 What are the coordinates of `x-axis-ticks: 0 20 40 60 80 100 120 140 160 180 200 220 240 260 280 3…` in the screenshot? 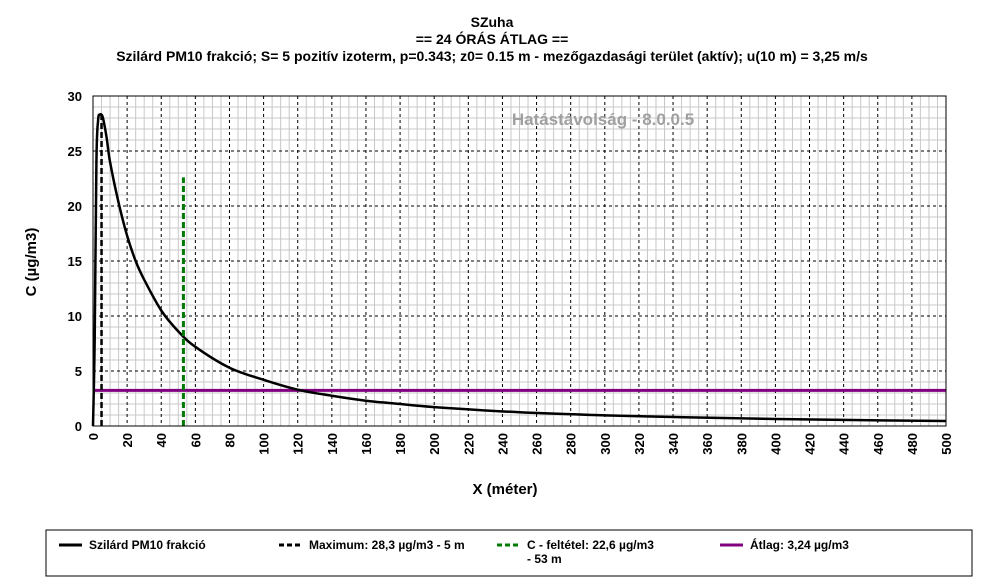 It's located at (520, 444).